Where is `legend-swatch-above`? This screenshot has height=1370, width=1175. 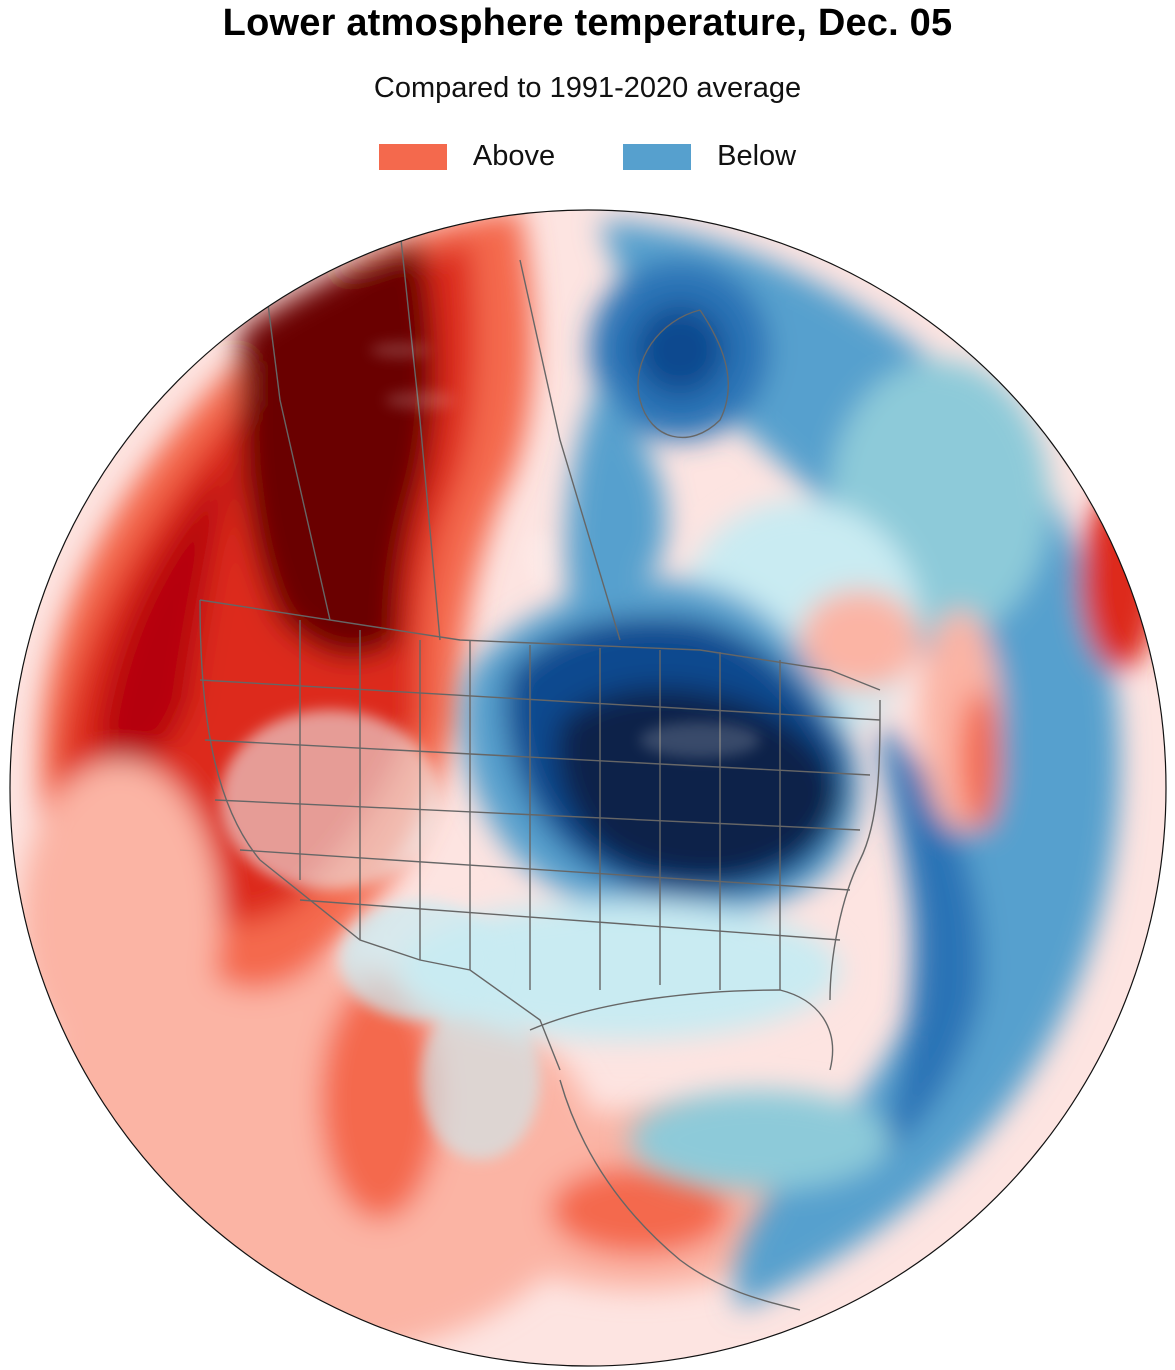 legend-swatch-above is located at coordinates (412, 156).